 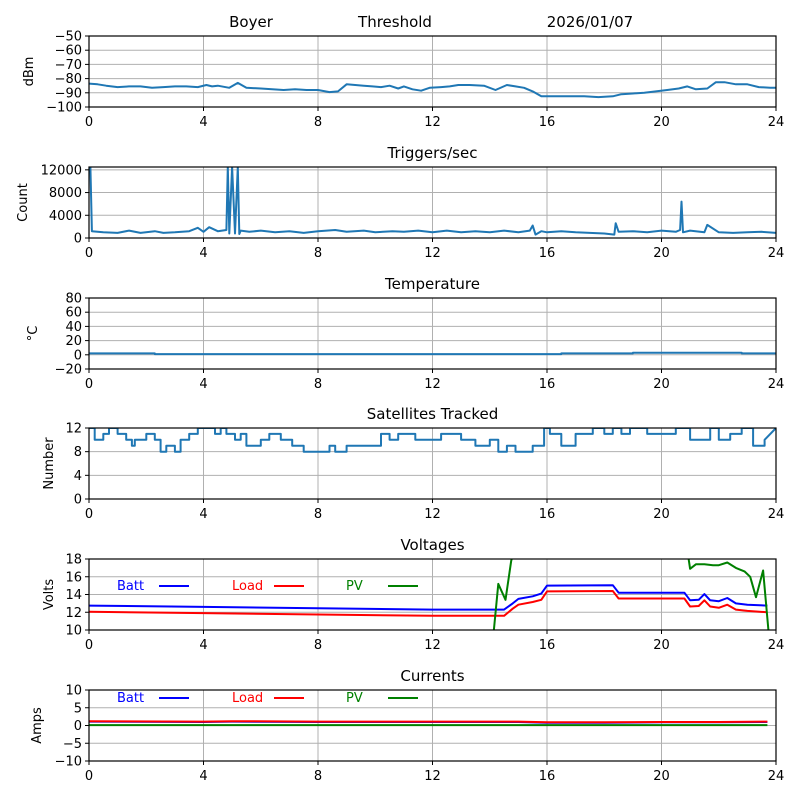 What do you see at coordinates (428, 603) in the screenshot?
I see `series-voltages-load` at bounding box center [428, 603].